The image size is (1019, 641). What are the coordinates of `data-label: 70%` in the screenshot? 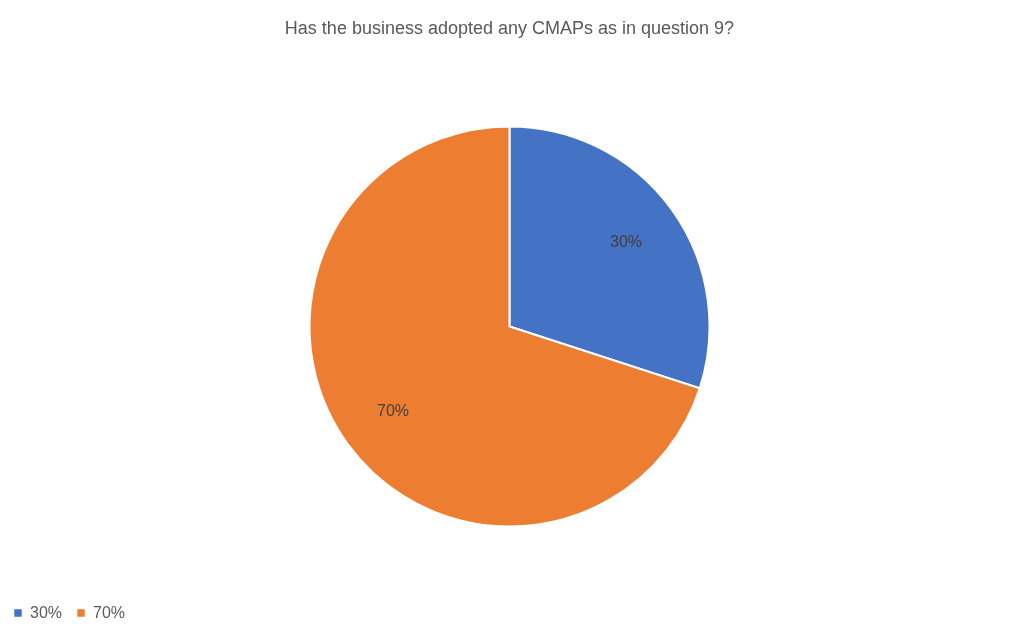 It's located at (393, 411).